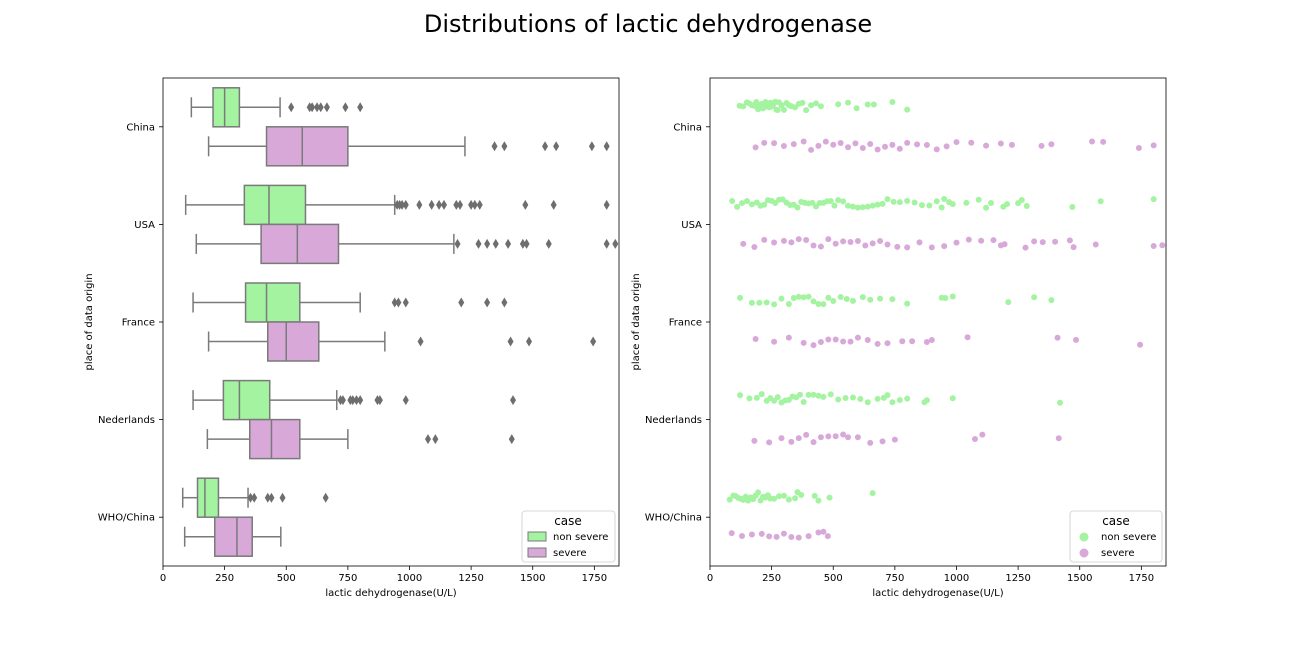 Image resolution: width=1296 pixels, height=648 pixels. I want to click on legend-swatch-non-severe, so click(537, 536).